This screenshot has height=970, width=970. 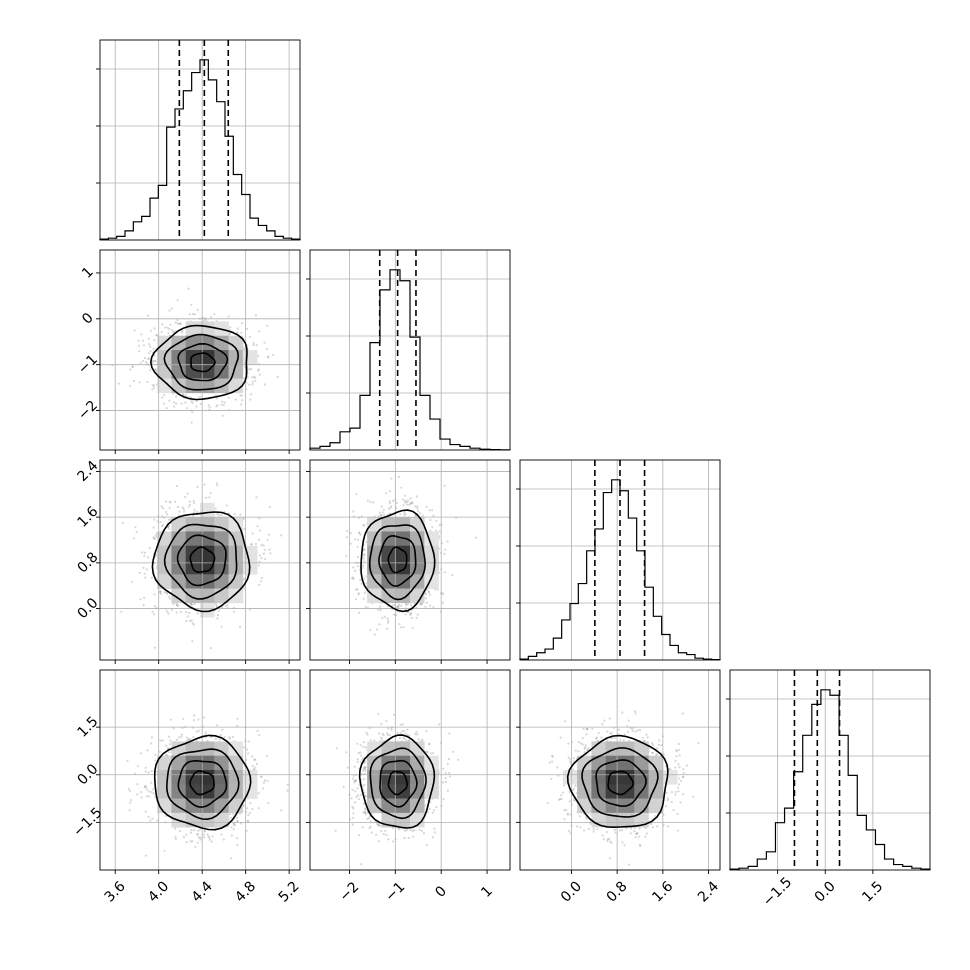 What do you see at coordinates (441, 892) in the screenshot?
I see `x-tick-label: 0` at bounding box center [441, 892].